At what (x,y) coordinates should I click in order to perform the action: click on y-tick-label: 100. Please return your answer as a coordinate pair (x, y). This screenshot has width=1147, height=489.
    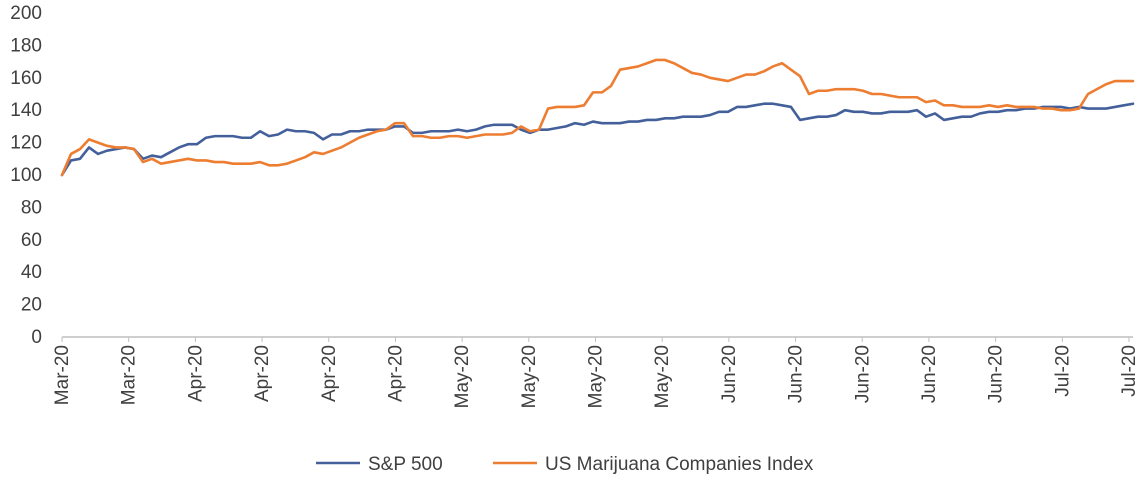
    Looking at the image, I should click on (26, 175).